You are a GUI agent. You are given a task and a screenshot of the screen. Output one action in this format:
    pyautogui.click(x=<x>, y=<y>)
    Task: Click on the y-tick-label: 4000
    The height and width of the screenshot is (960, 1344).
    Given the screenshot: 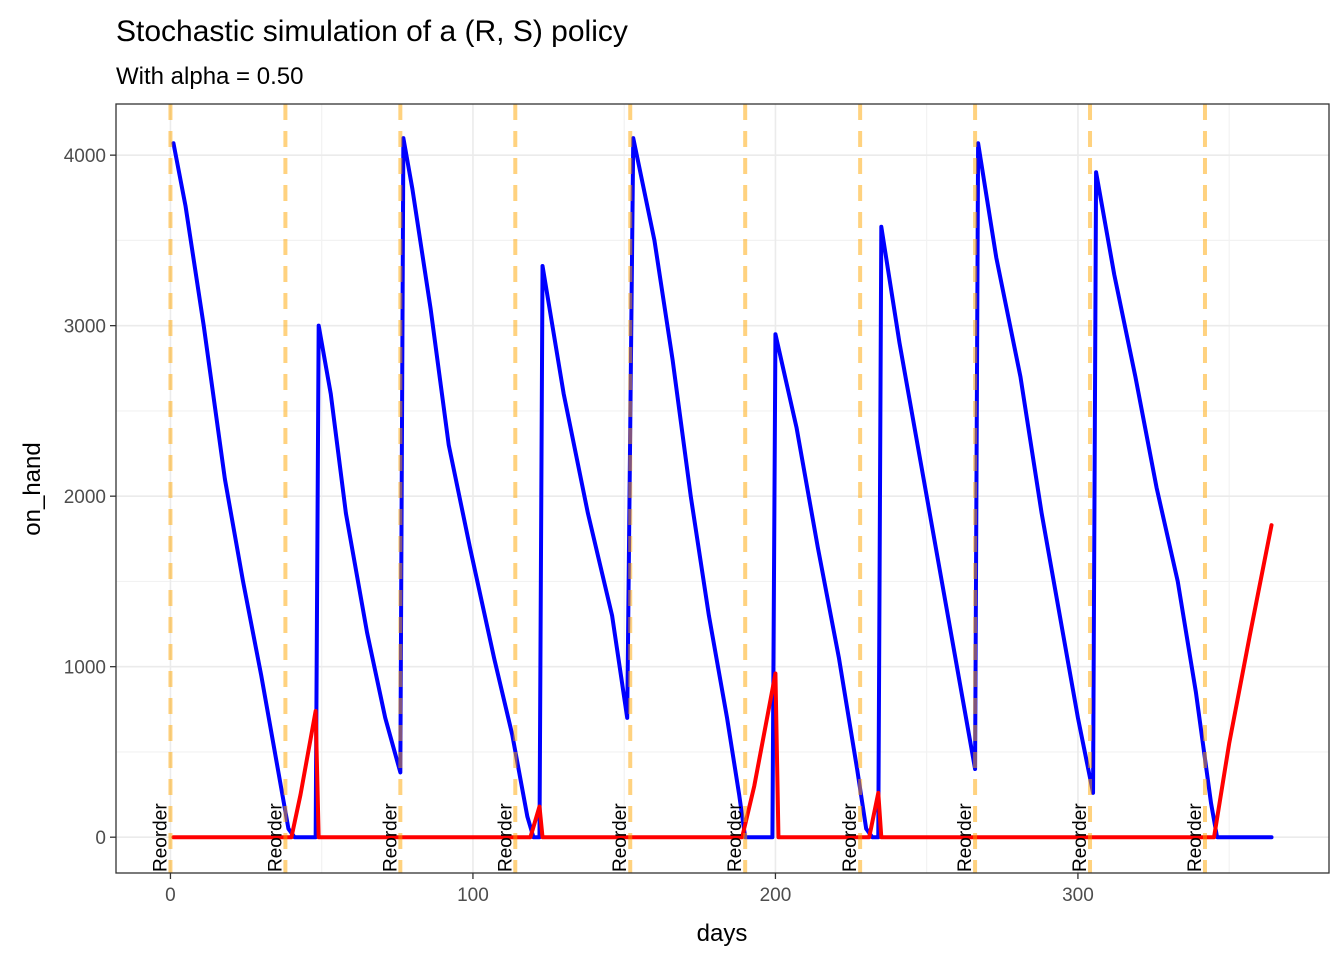 What is the action you would take?
    pyautogui.click(x=85, y=156)
    